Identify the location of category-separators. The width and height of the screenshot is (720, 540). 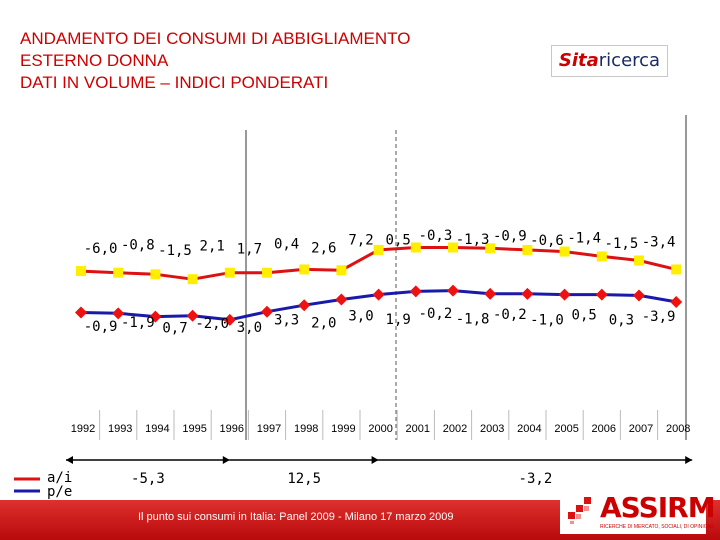
(379, 425).